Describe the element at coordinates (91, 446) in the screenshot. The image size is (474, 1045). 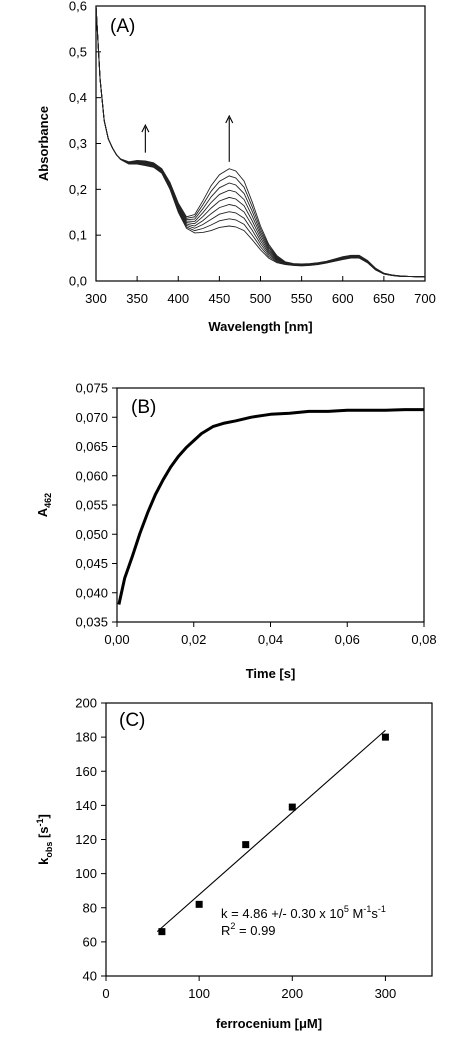
I see `y-tick-label: 0,065` at that location.